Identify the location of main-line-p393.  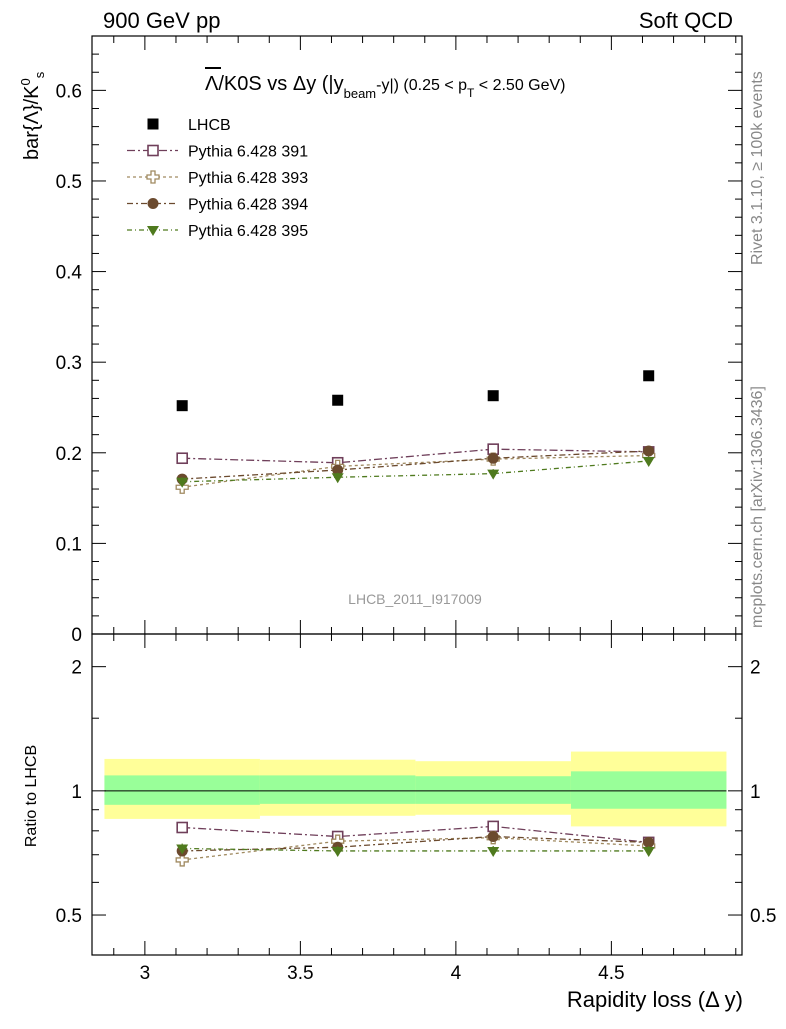
(415, 471).